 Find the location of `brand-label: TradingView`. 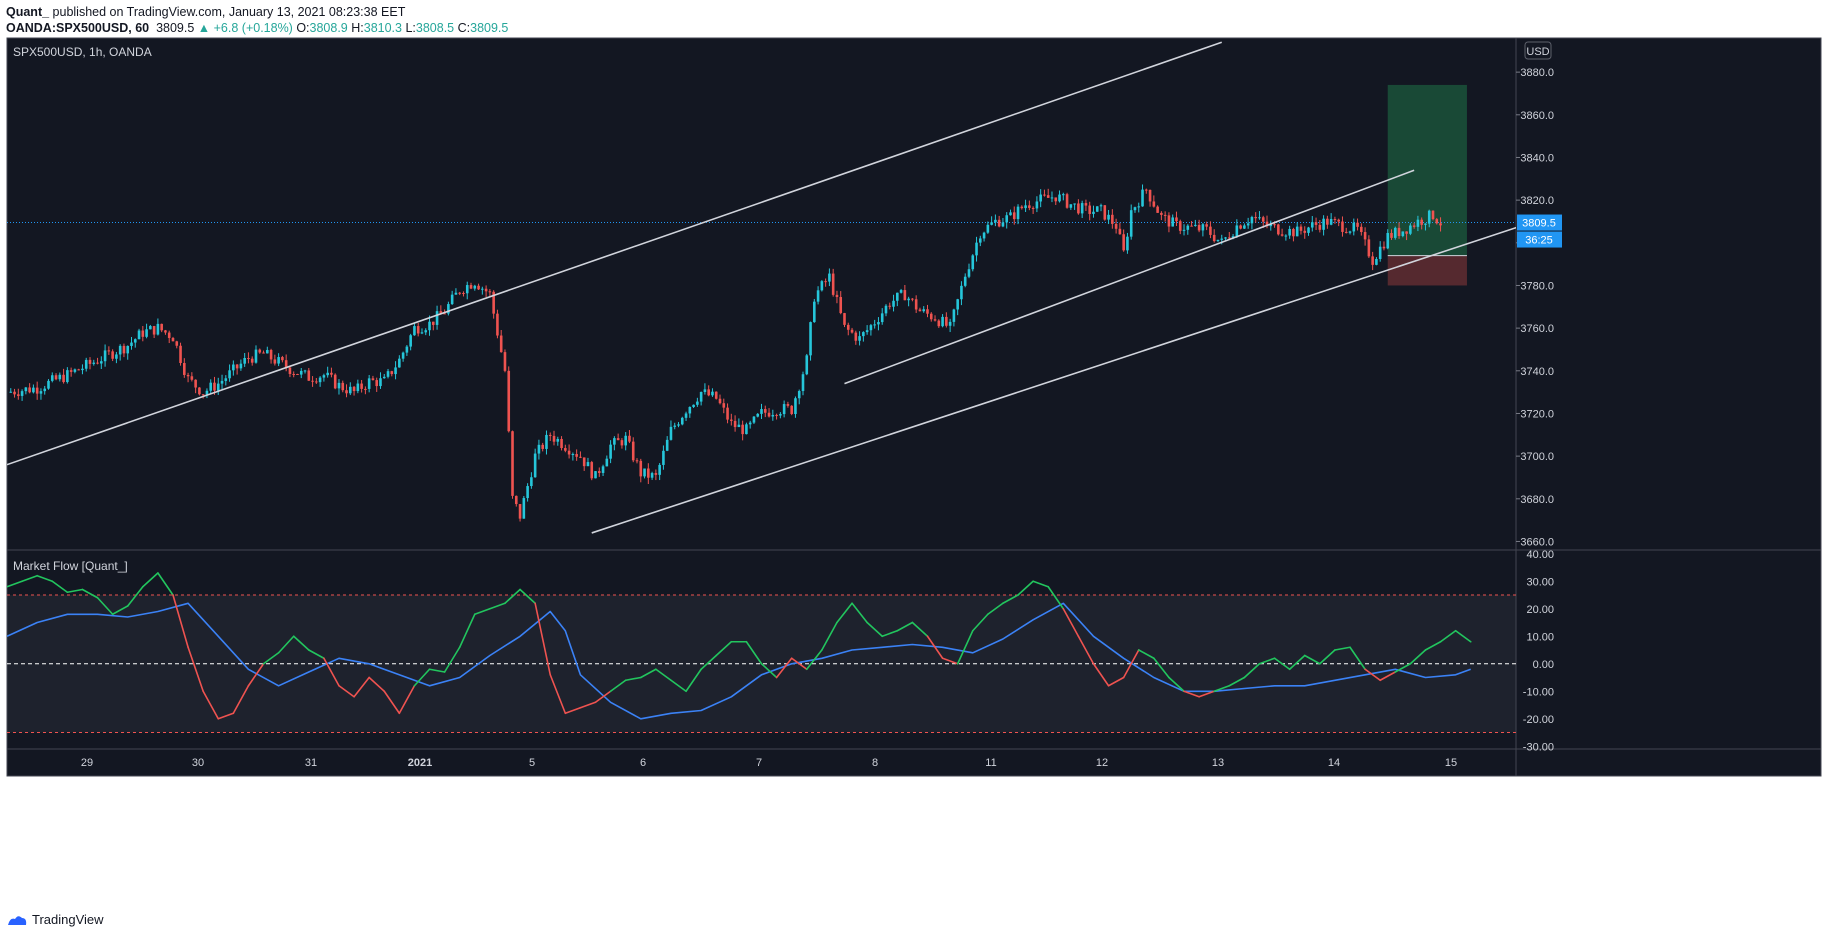

brand-label: TradingView is located at coordinates (68, 919).